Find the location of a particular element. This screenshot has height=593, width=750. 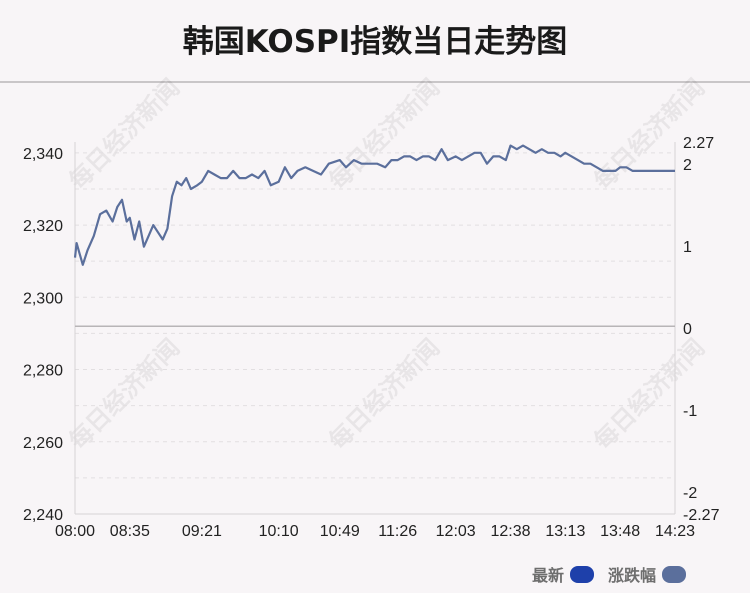

legend-label-latest: 最新 is located at coordinates (548, 575).